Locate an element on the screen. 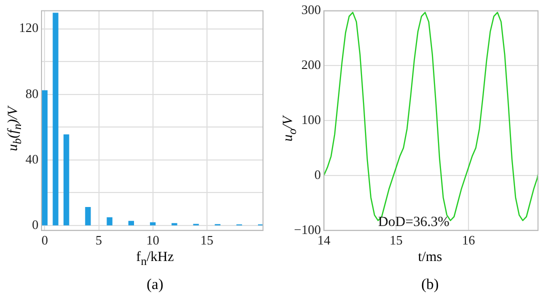 This screenshot has width=550, height=303. y-tick-label: 300 is located at coordinates (311, 10).